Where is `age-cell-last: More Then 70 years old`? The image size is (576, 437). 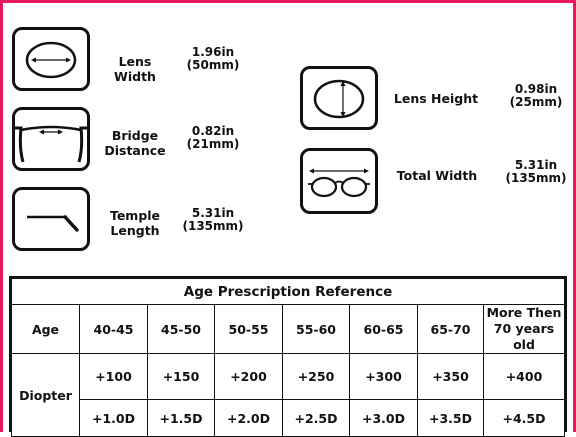 age-cell-last: More Then 70 years old is located at coordinates (524, 329).